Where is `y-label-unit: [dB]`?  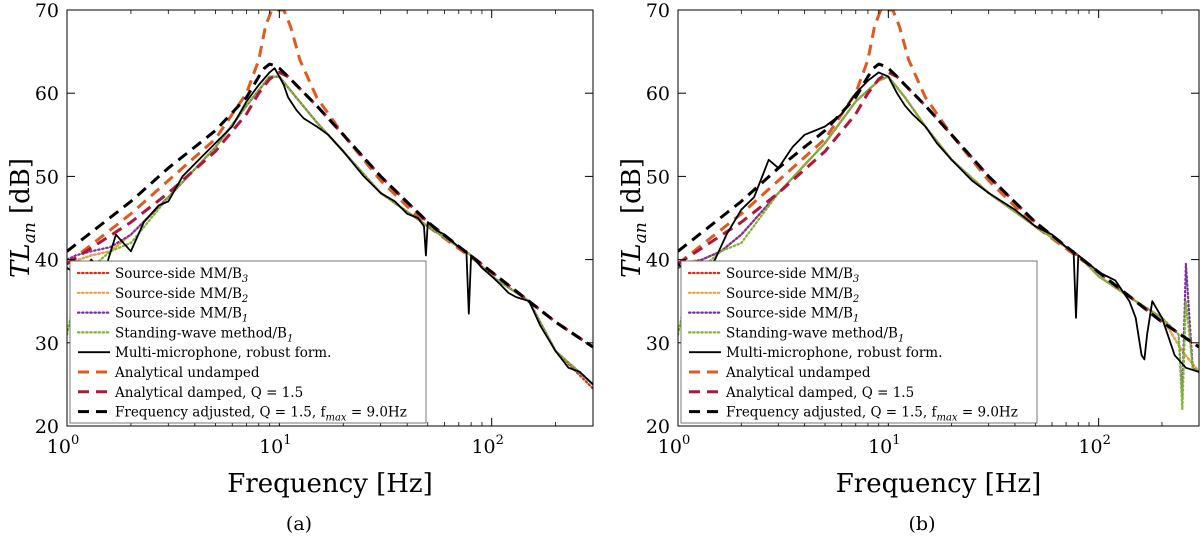
y-label-unit: [dB] is located at coordinates (632, 190).